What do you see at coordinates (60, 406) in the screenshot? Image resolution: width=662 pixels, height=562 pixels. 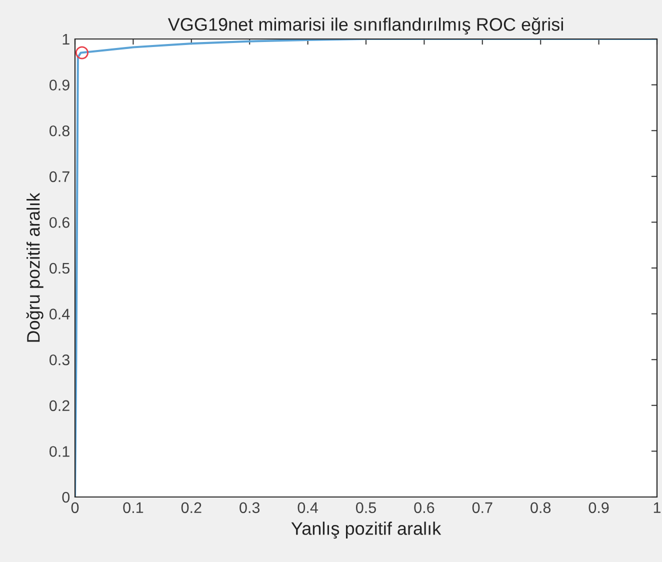 I see `y-tick-label: 0.2` at bounding box center [60, 406].